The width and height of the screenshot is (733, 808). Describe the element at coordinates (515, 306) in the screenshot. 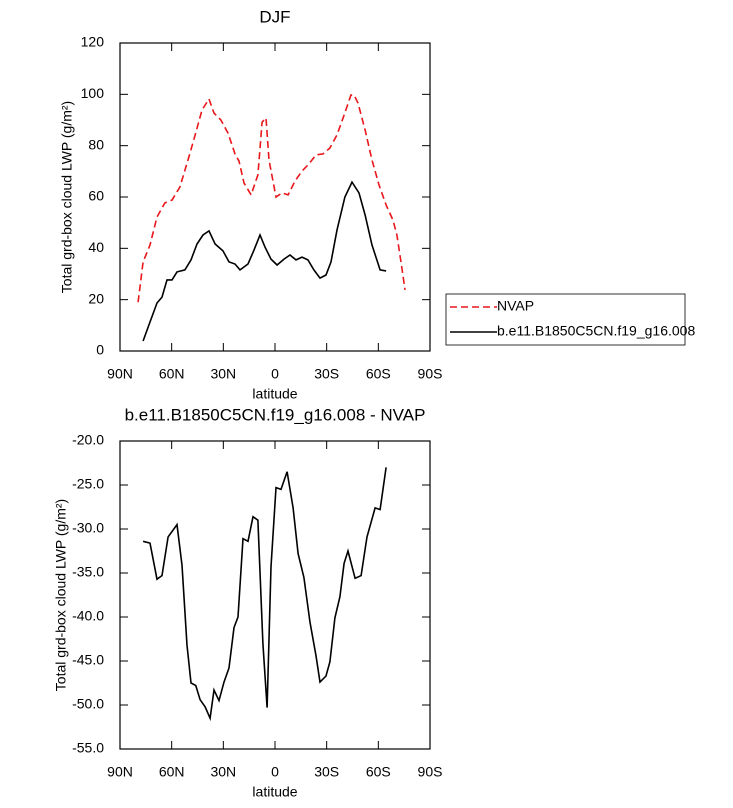

I see `legend-label: NVAP` at that location.